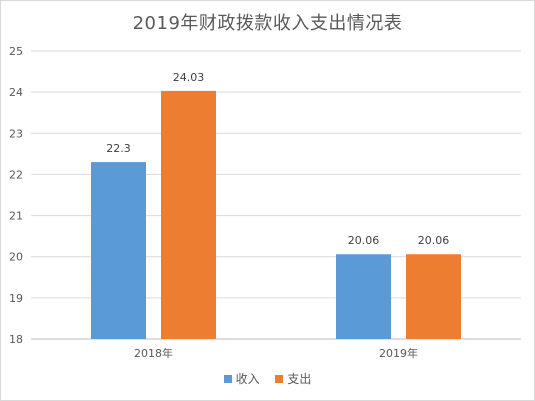 The image size is (535, 401). I want to click on data-label-income-0: 22.3, so click(118, 148).